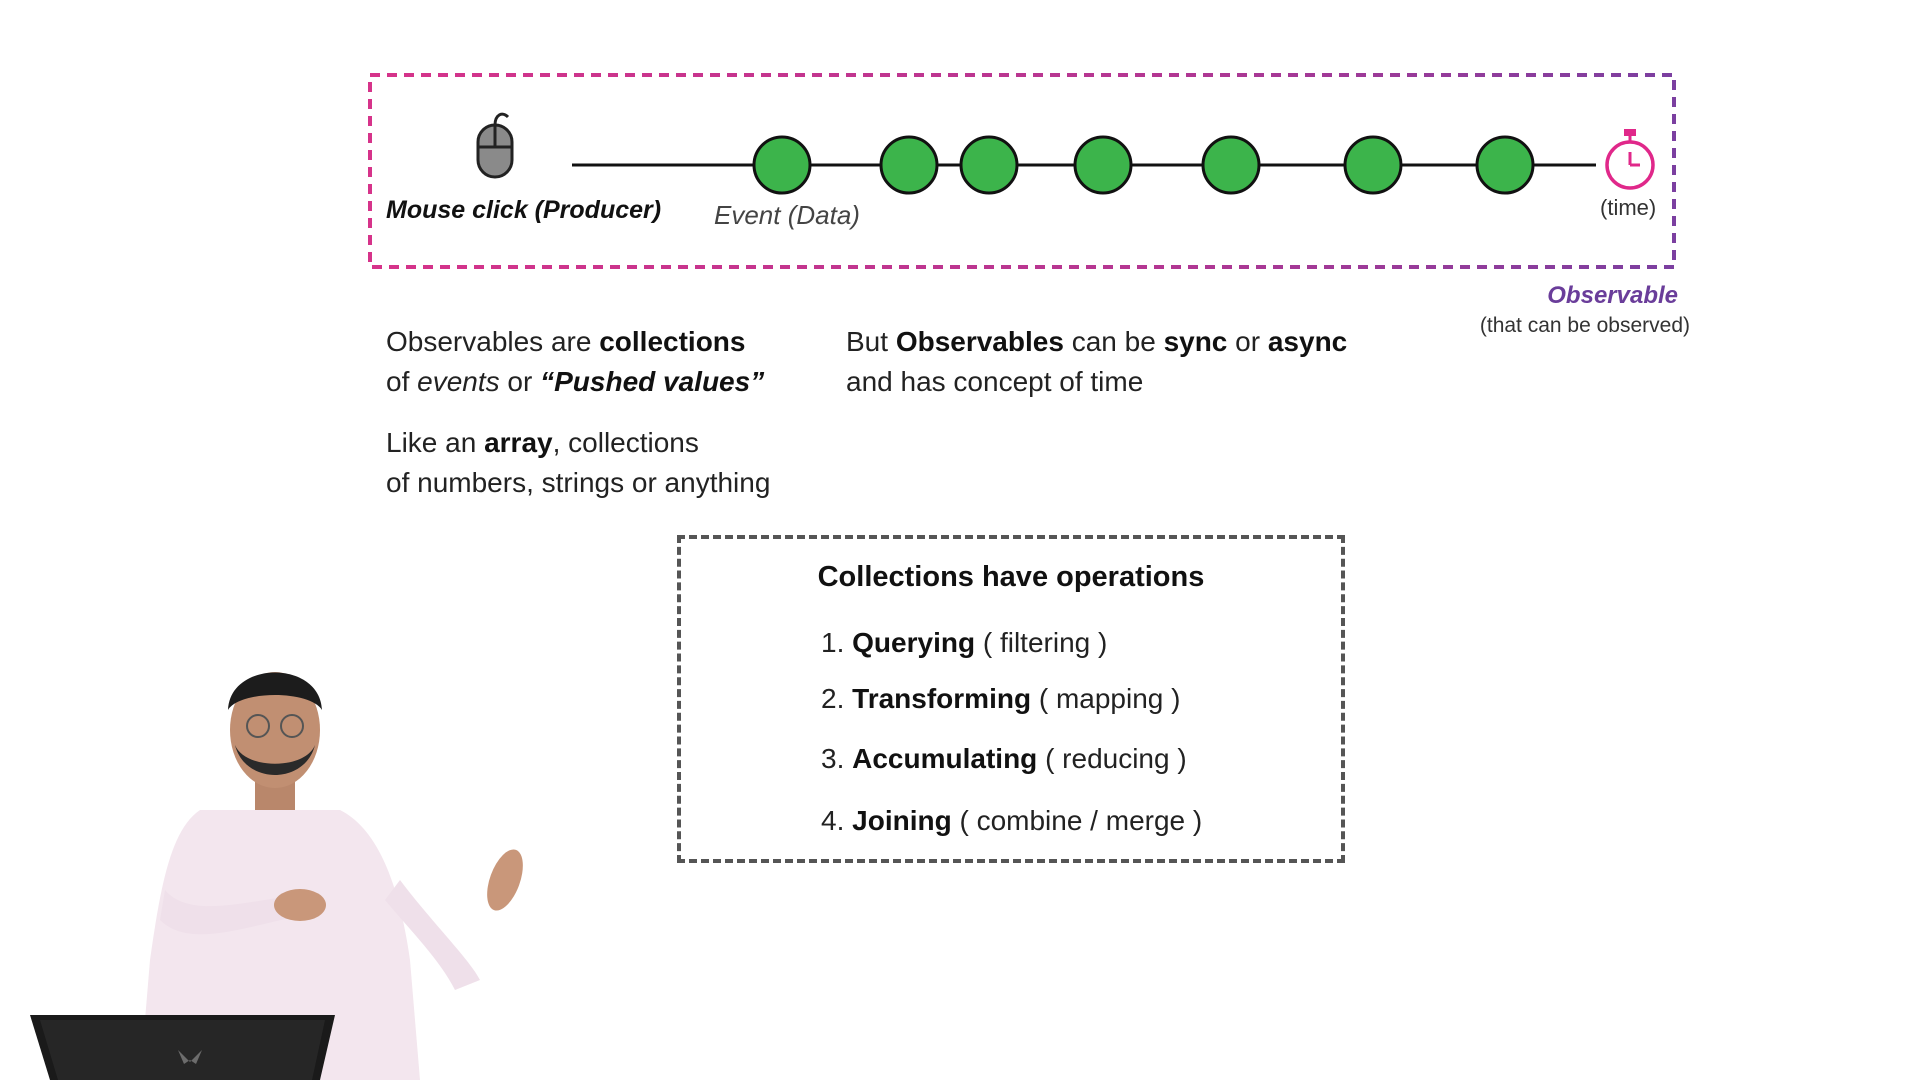 Image resolution: width=1920 pixels, height=1080 pixels. I want to click on operation-item: 3. Accumulating ( reducing ), so click(1004, 758).